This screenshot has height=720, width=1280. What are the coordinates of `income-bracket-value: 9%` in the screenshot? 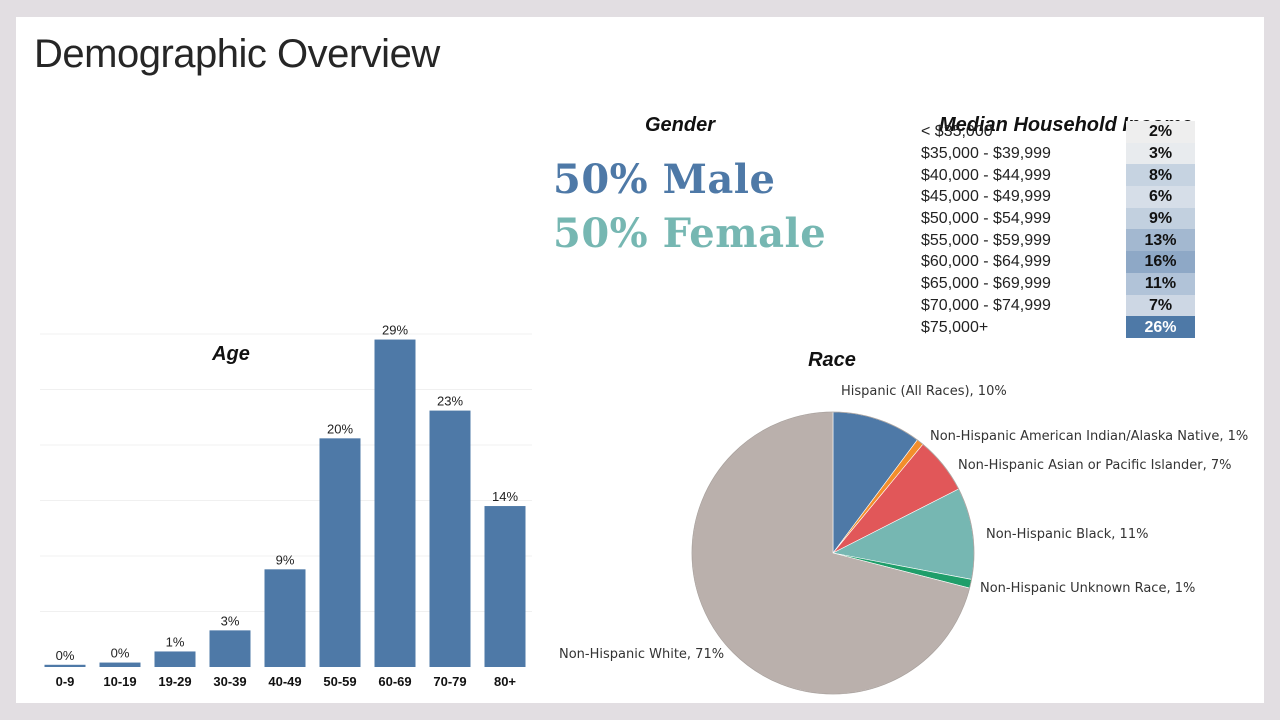 It's located at (1160, 218).